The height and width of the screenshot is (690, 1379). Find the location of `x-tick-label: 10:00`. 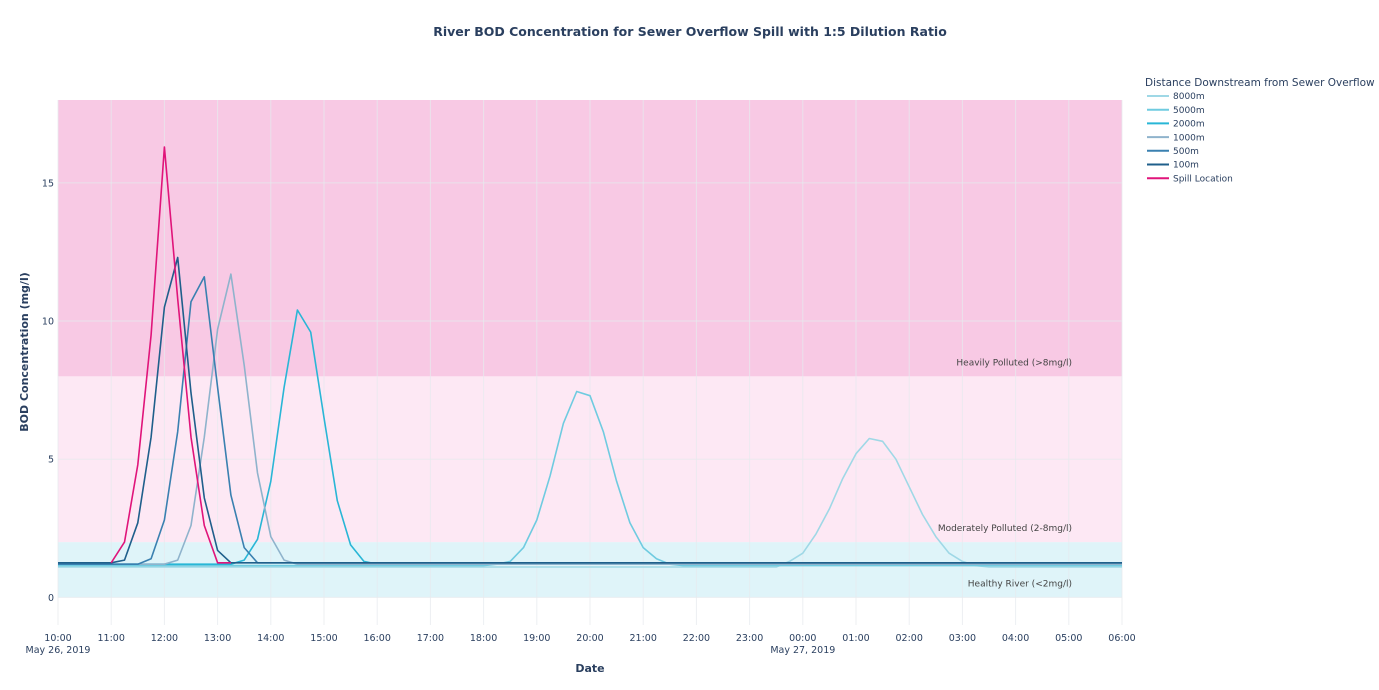

x-tick-label: 10:00 is located at coordinates (57, 638).